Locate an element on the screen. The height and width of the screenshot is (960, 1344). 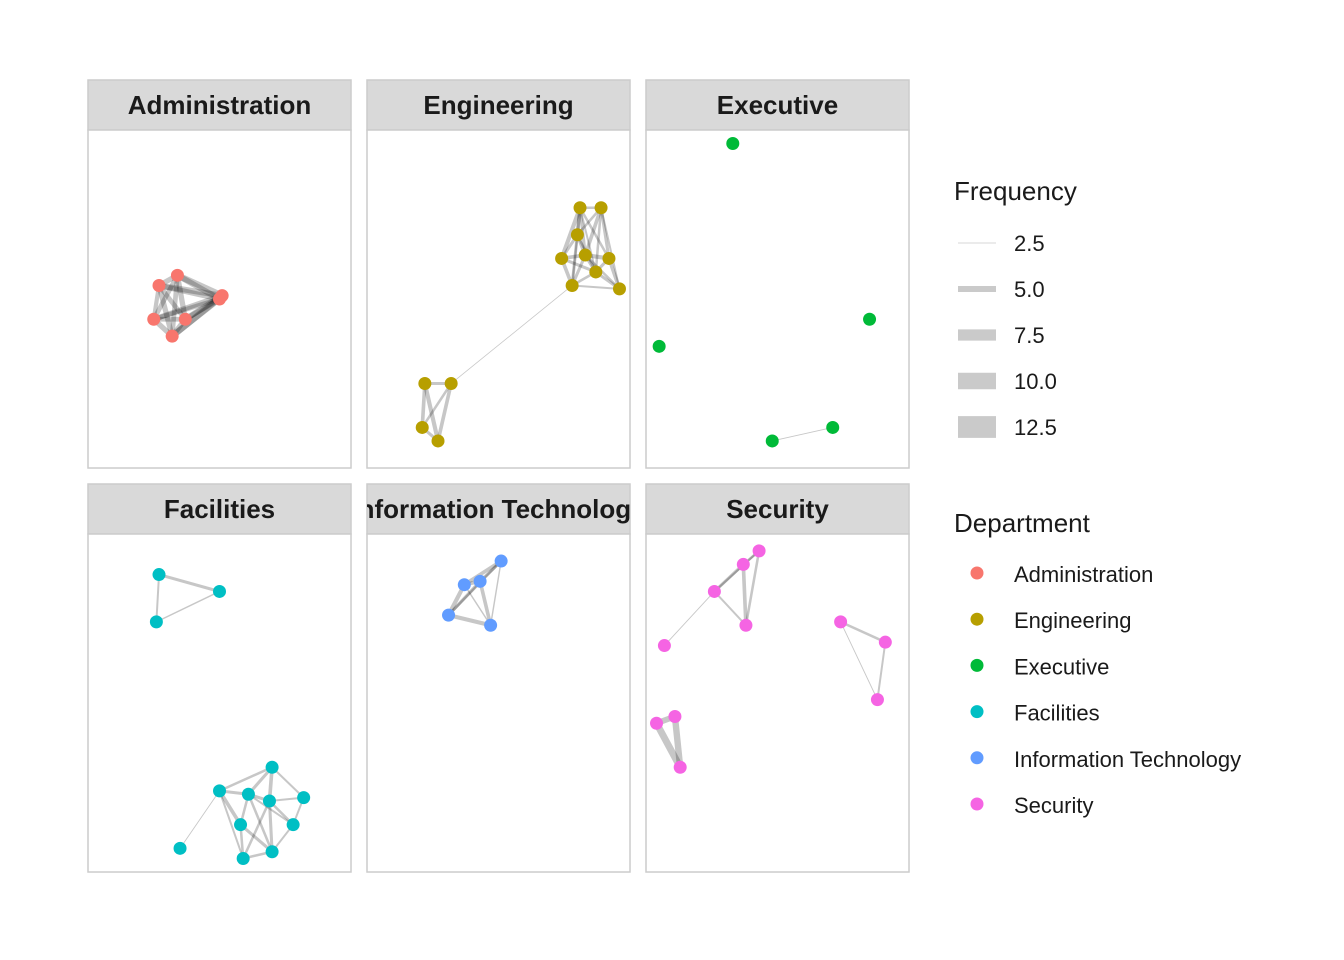
department-legend-title: Department is located at coordinates (1022, 523).